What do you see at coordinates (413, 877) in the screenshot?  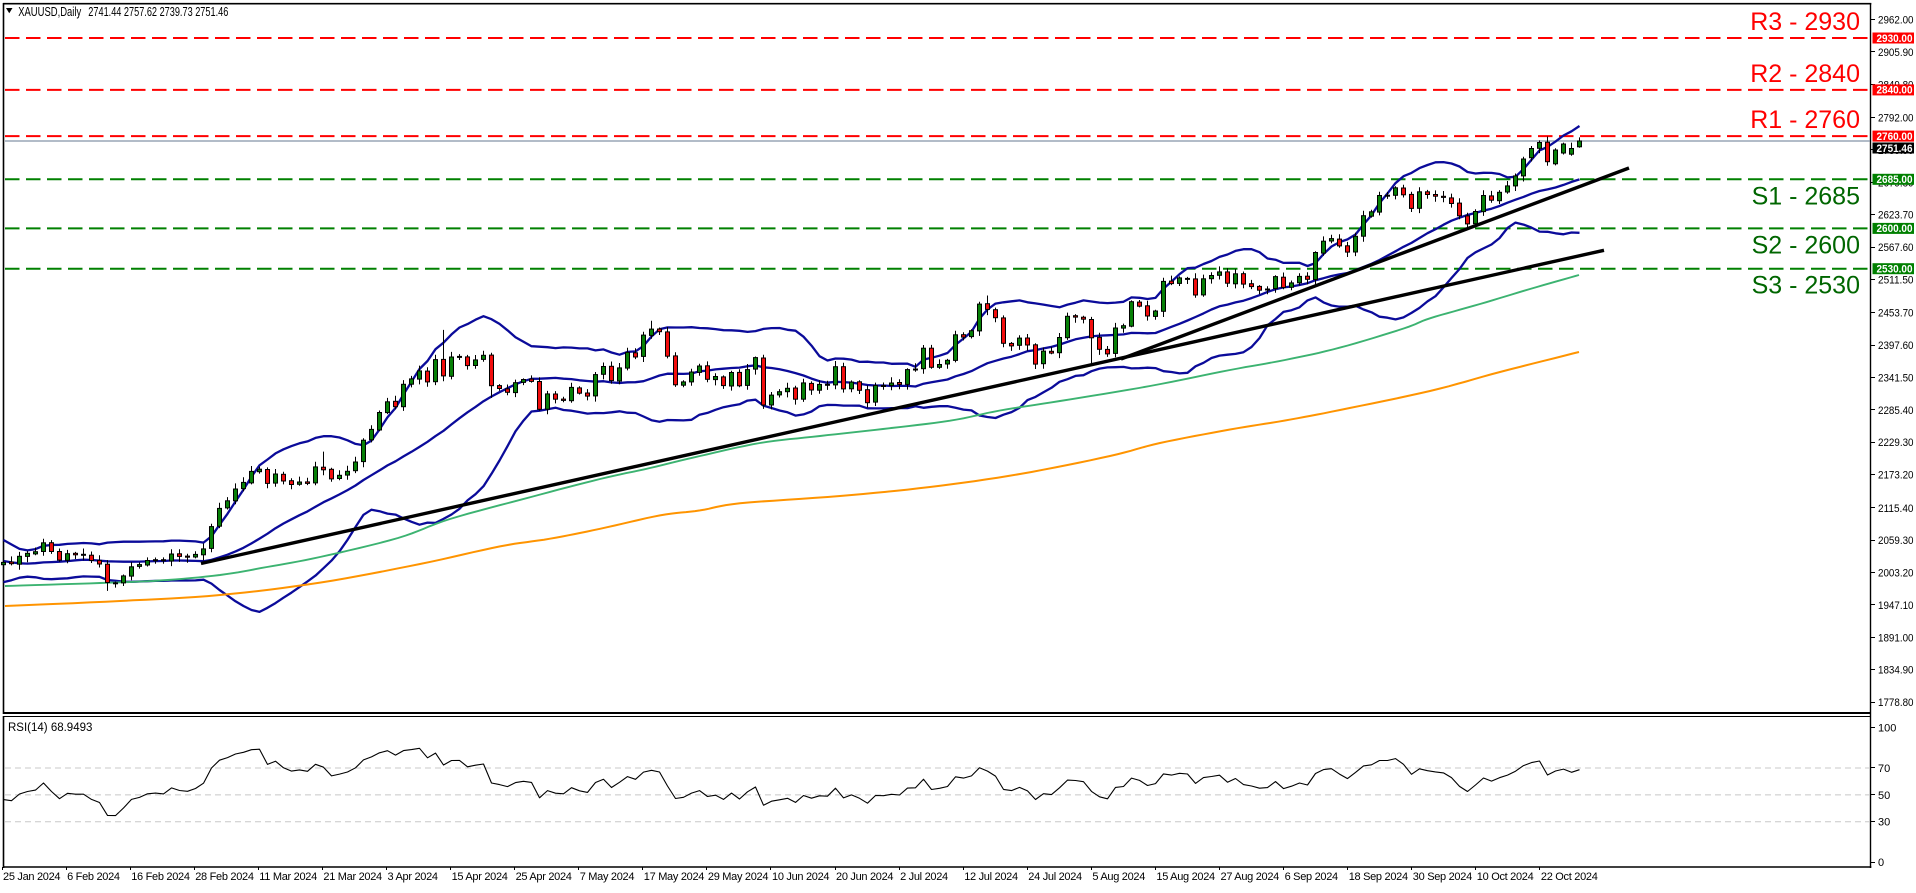 I see `svg-text: 3 Apr 2024` at bounding box center [413, 877].